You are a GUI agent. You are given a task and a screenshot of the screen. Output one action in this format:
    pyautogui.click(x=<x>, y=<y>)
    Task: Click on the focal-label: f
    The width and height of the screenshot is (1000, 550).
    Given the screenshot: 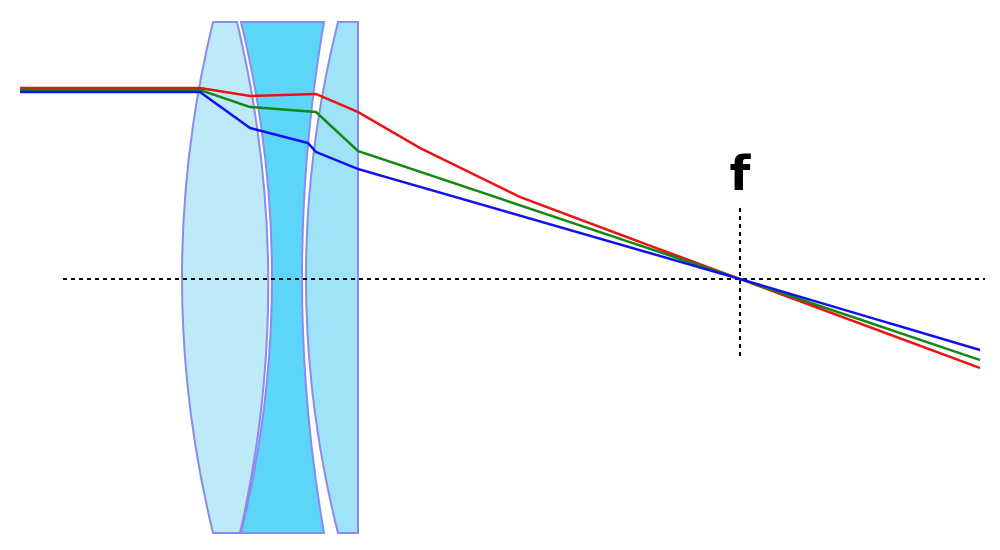 What is the action you would take?
    pyautogui.click(x=741, y=174)
    